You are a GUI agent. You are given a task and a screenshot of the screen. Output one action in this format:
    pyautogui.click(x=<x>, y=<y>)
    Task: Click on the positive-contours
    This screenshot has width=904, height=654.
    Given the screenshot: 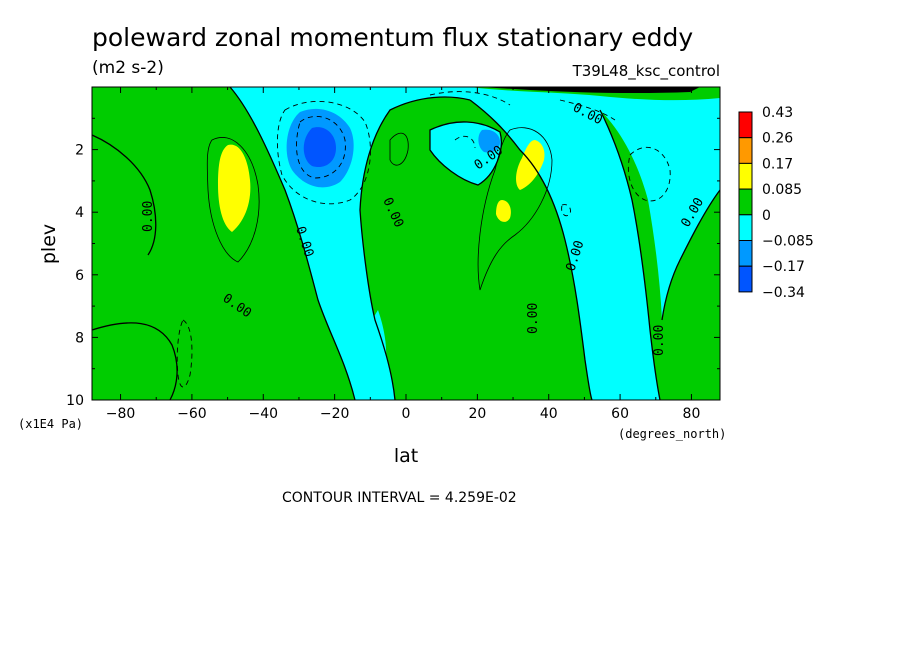 What is the action you would take?
    pyautogui.click(x=379, y=209)
    